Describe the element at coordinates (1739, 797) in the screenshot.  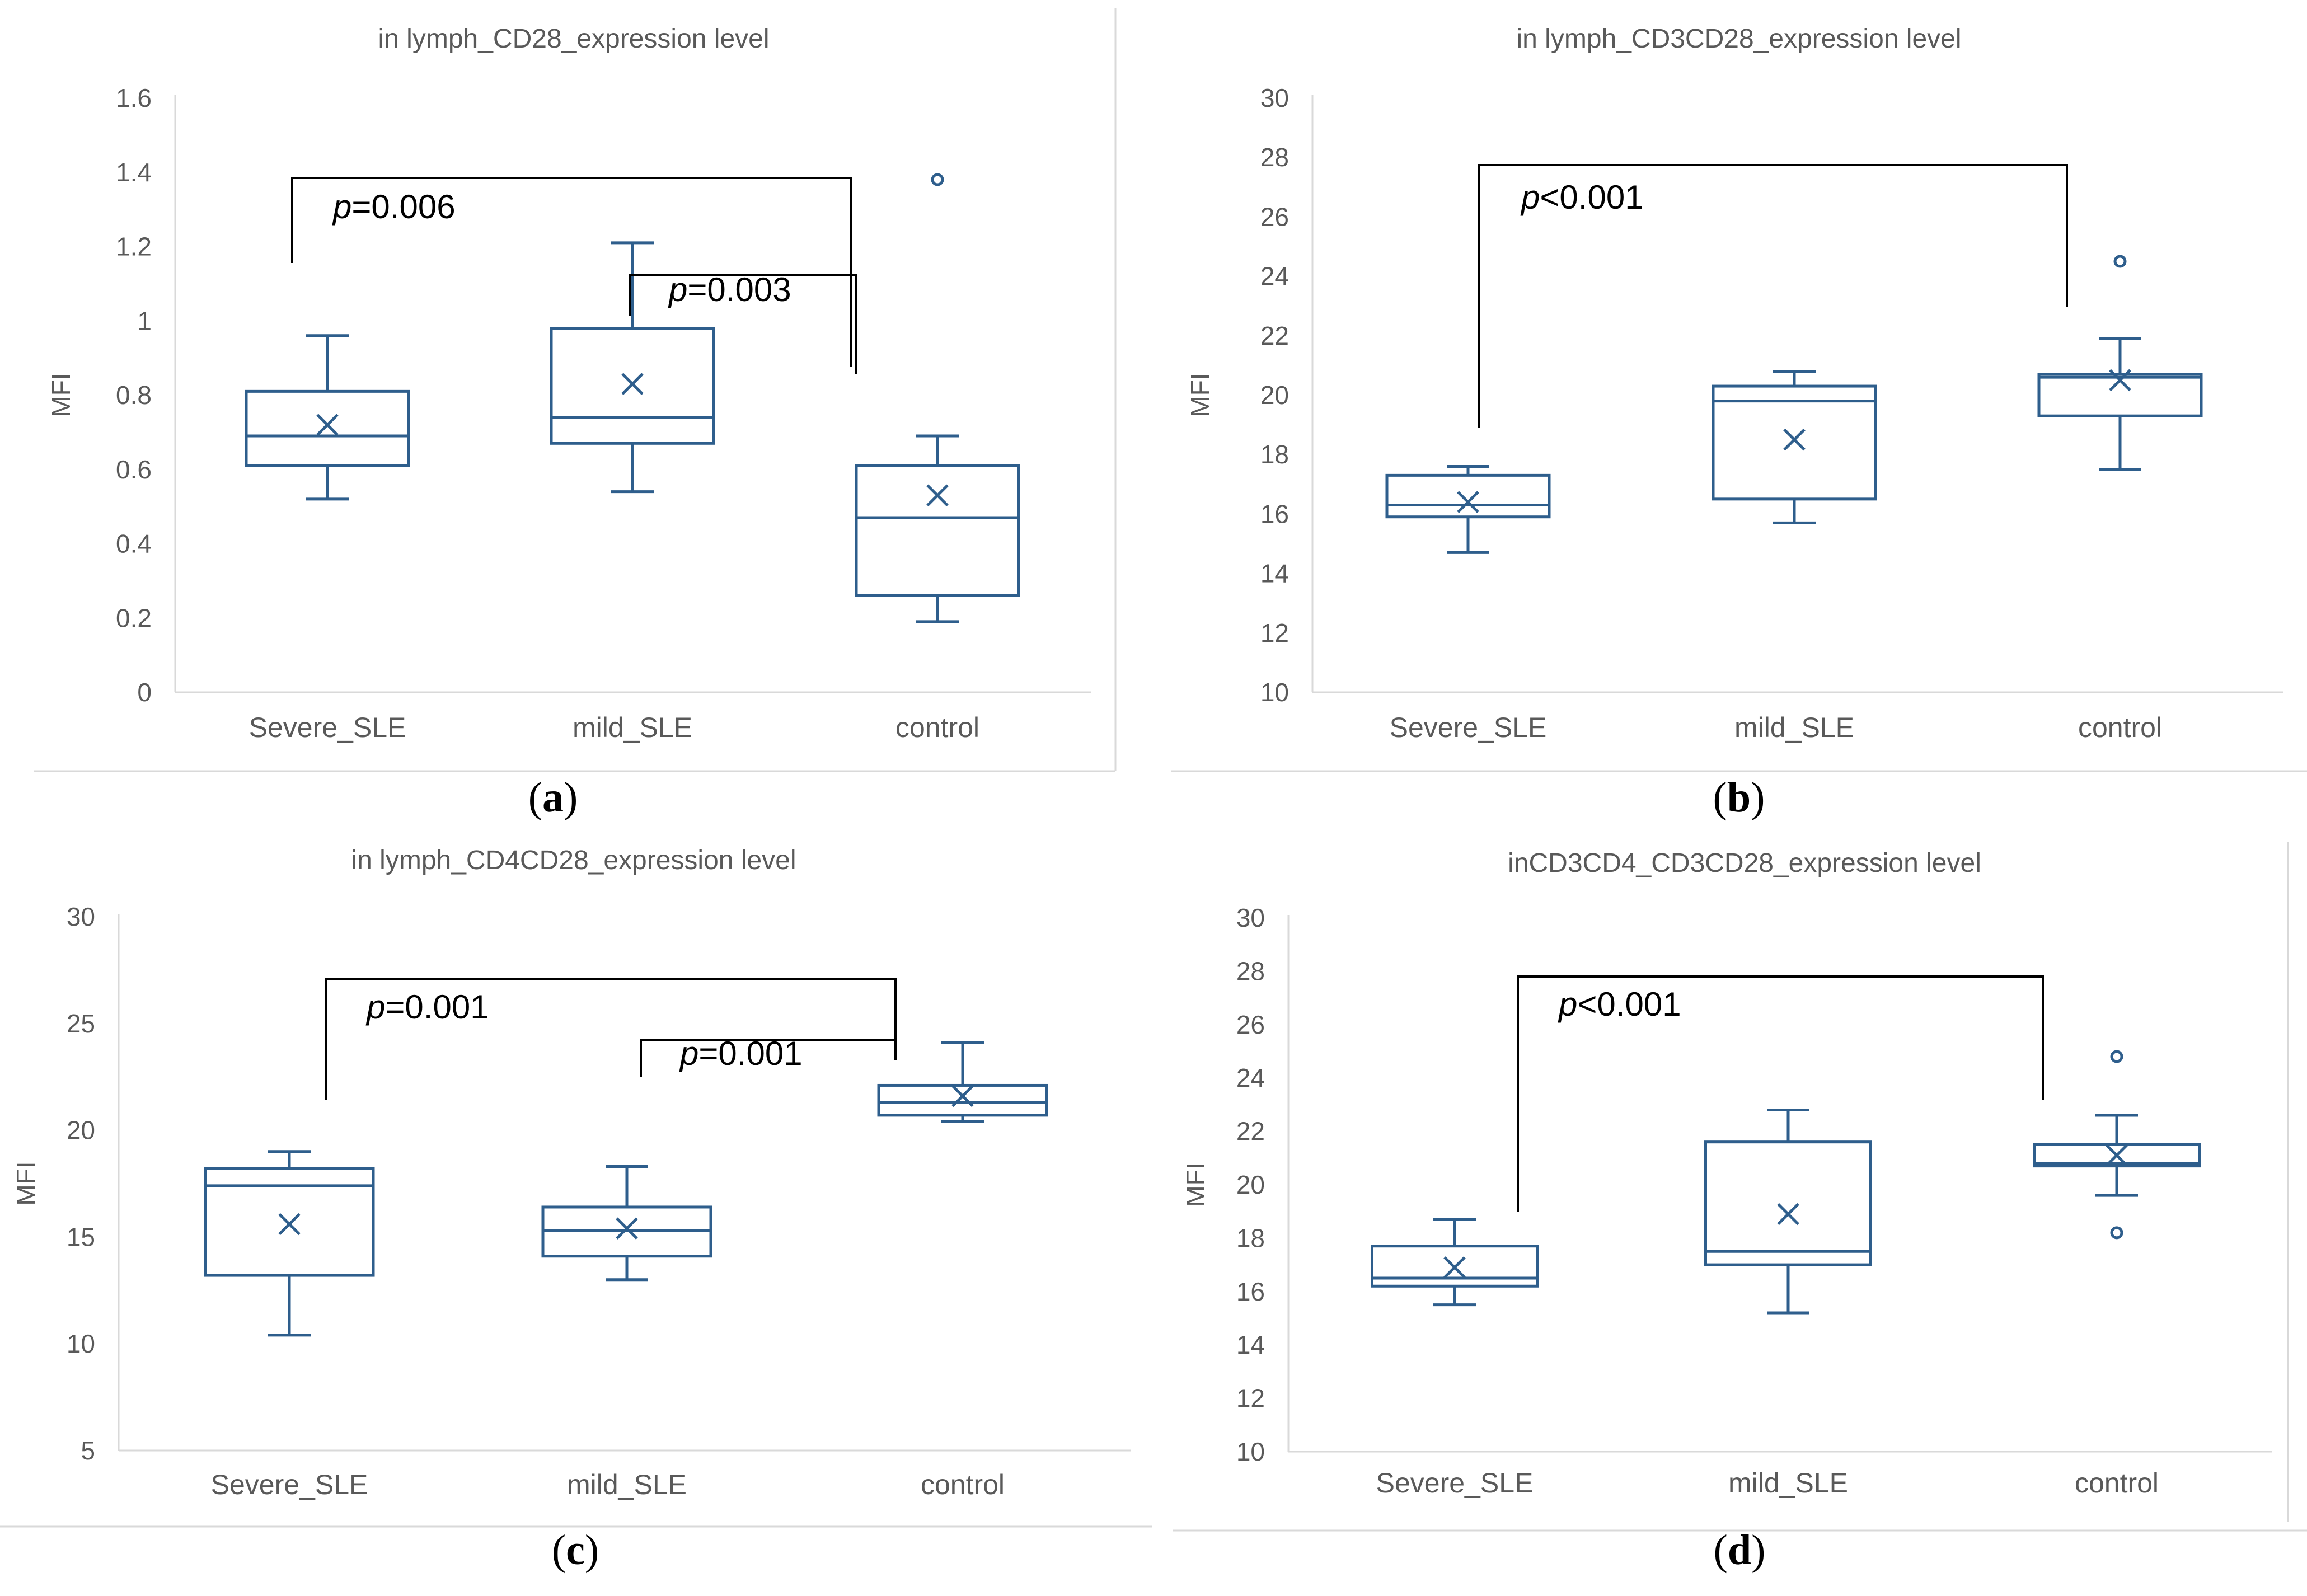
I see `panel-label: (b)` at that location.